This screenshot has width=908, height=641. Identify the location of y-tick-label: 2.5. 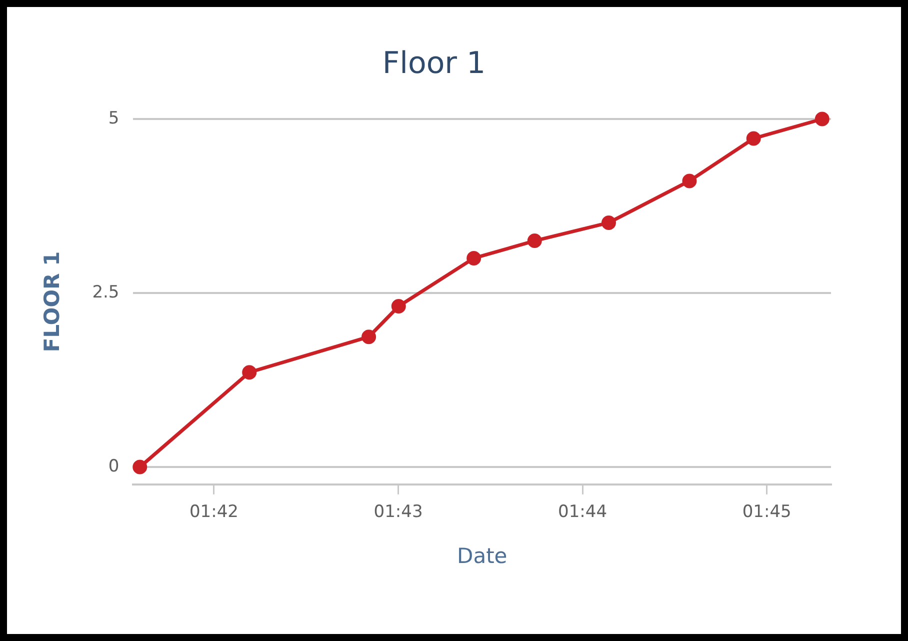
(106, 292).